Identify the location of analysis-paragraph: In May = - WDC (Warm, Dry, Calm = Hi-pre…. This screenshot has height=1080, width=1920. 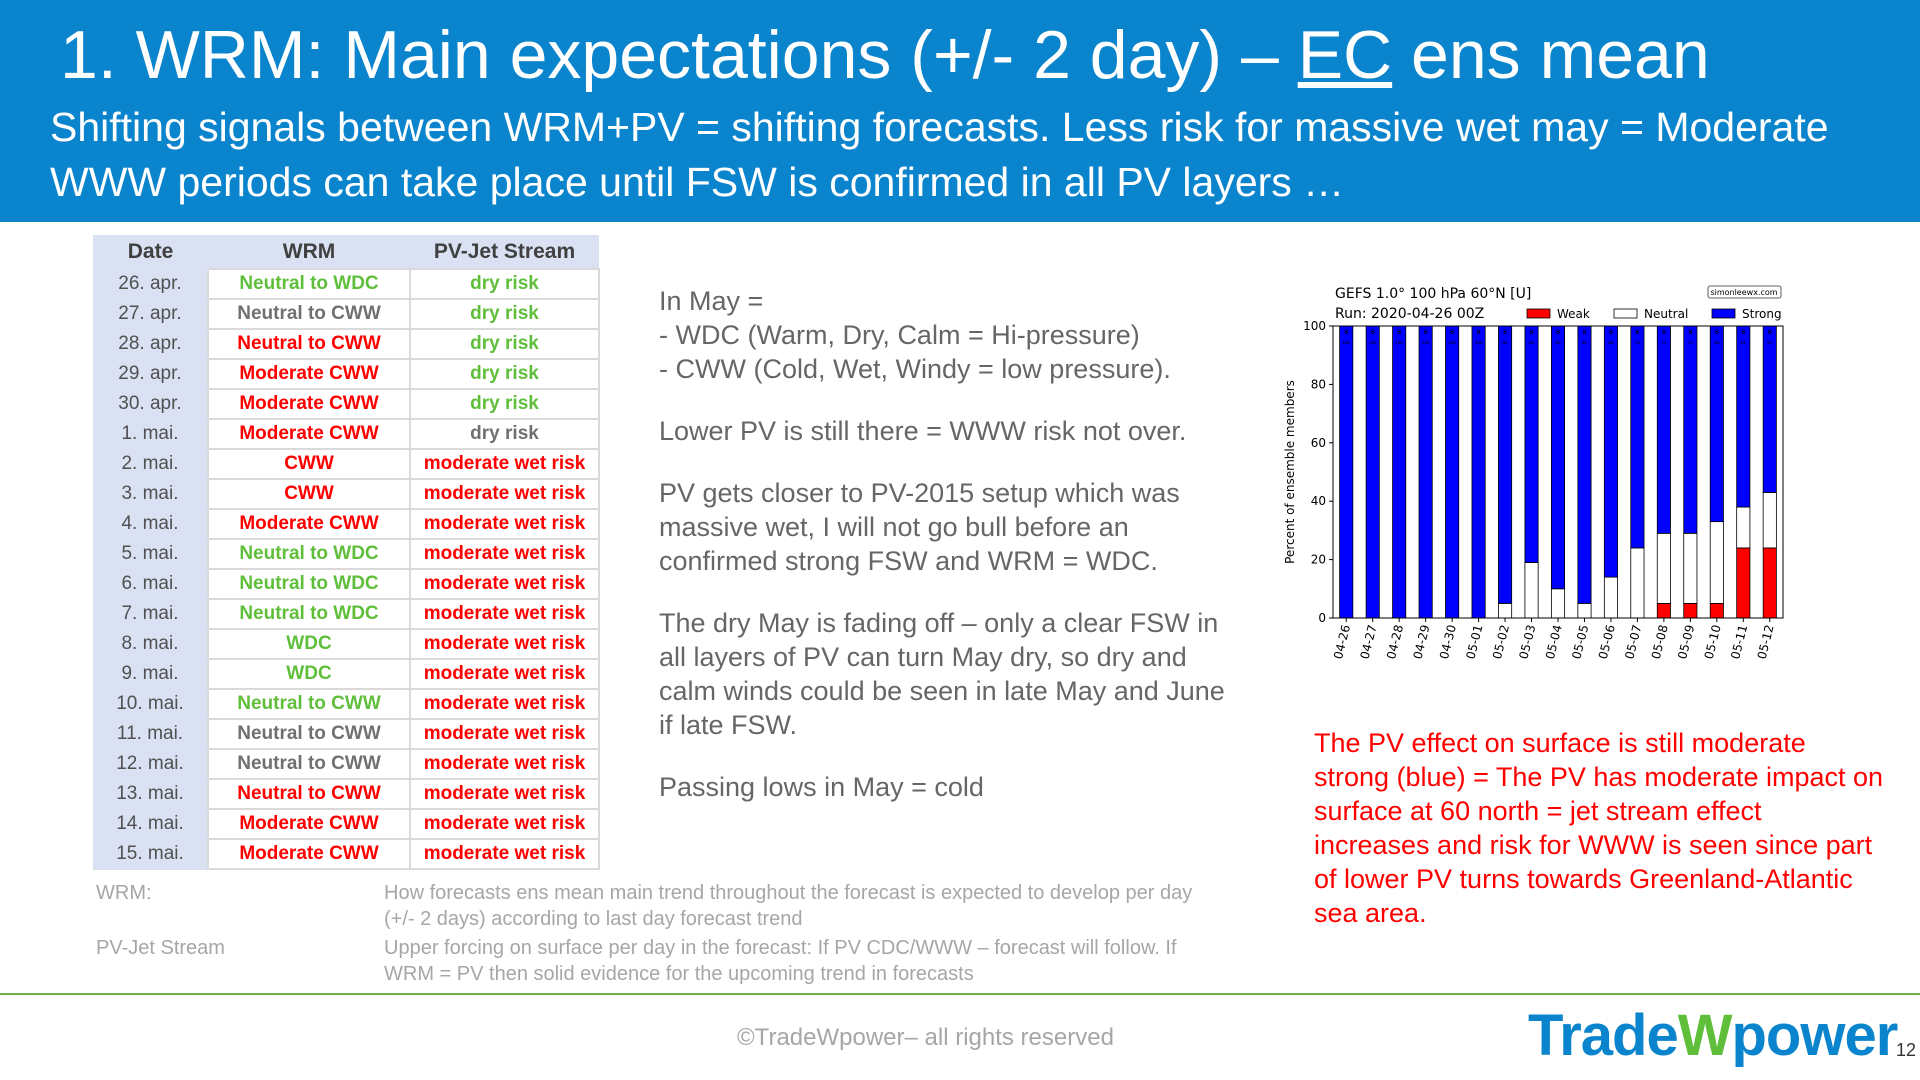
(915, 335).